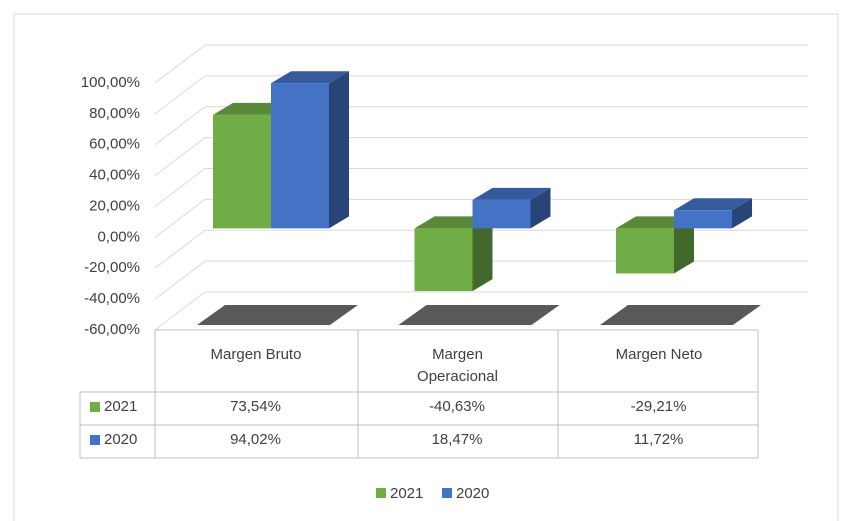  Describe the element at coordinates (472, 493) in the screenshot. I see `legend-label: 2020` at that location.